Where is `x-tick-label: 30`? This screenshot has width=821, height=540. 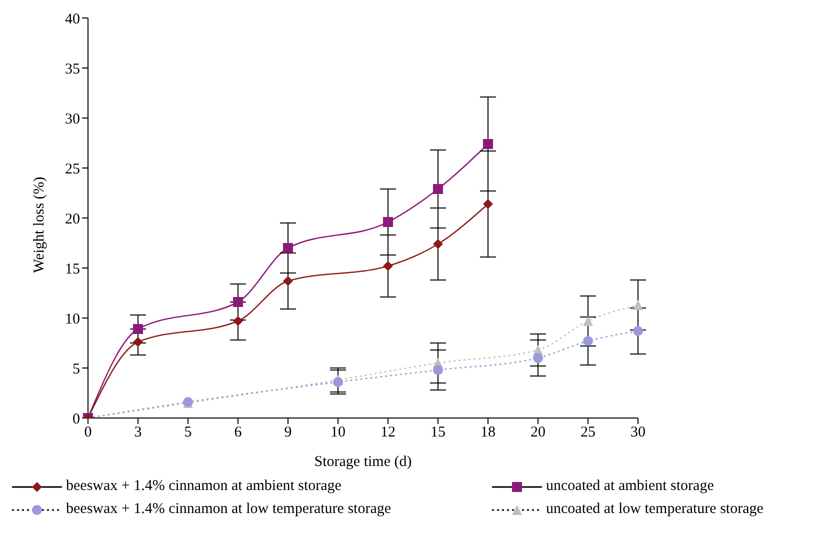
x-tick-label: 30 is located at coordinates (638, 432).